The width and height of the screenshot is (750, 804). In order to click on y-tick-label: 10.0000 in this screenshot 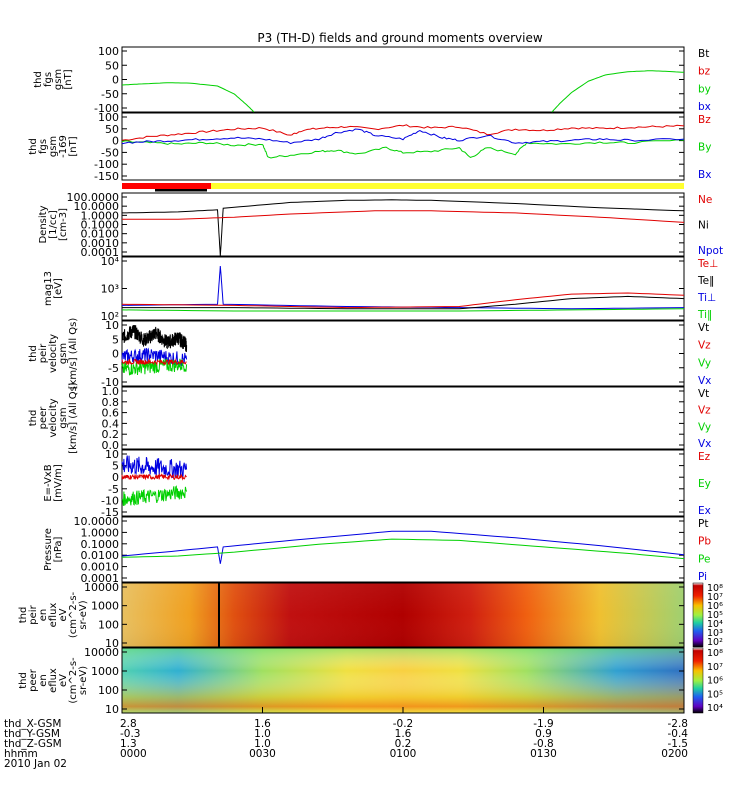, I will do `click(97, 521)`.